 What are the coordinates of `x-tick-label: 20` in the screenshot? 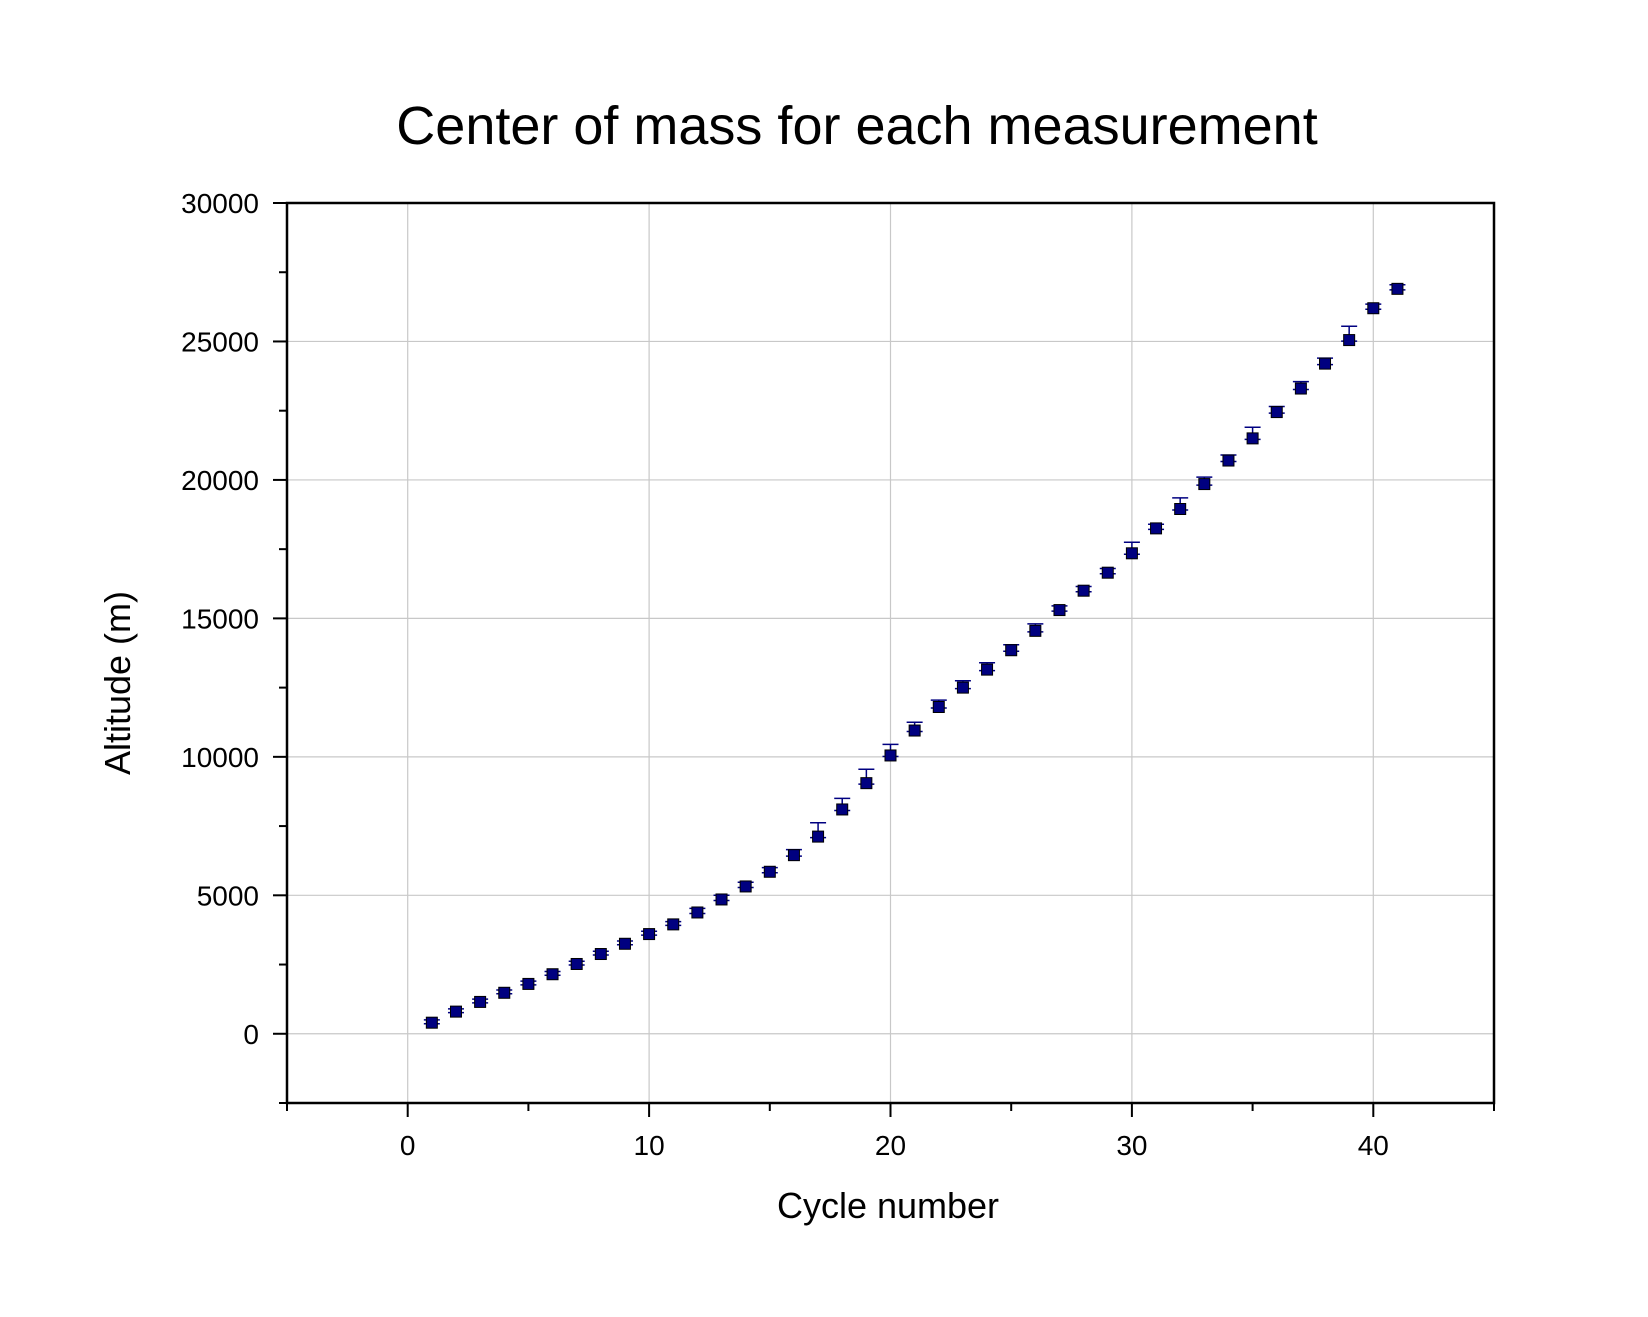 It's located at (890, 1145).